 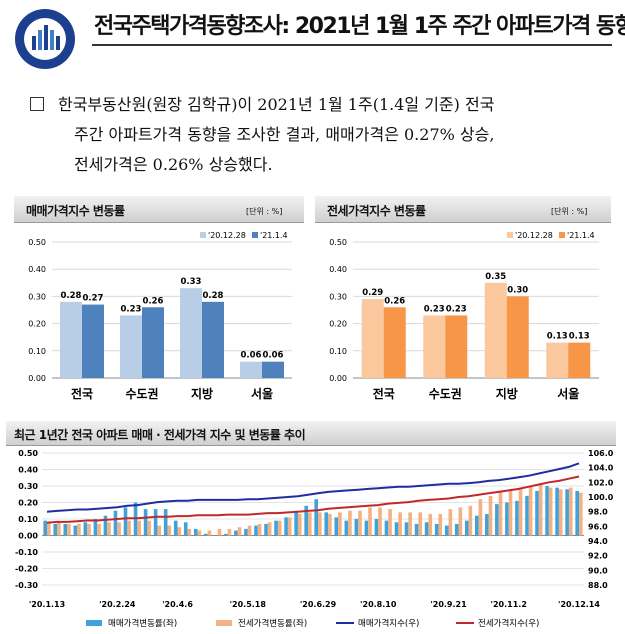 What do you see at coordinates (509, 604) in the screenshot?
I see `x-tick-label: '20.11.2` at bounding box center [509, 604].